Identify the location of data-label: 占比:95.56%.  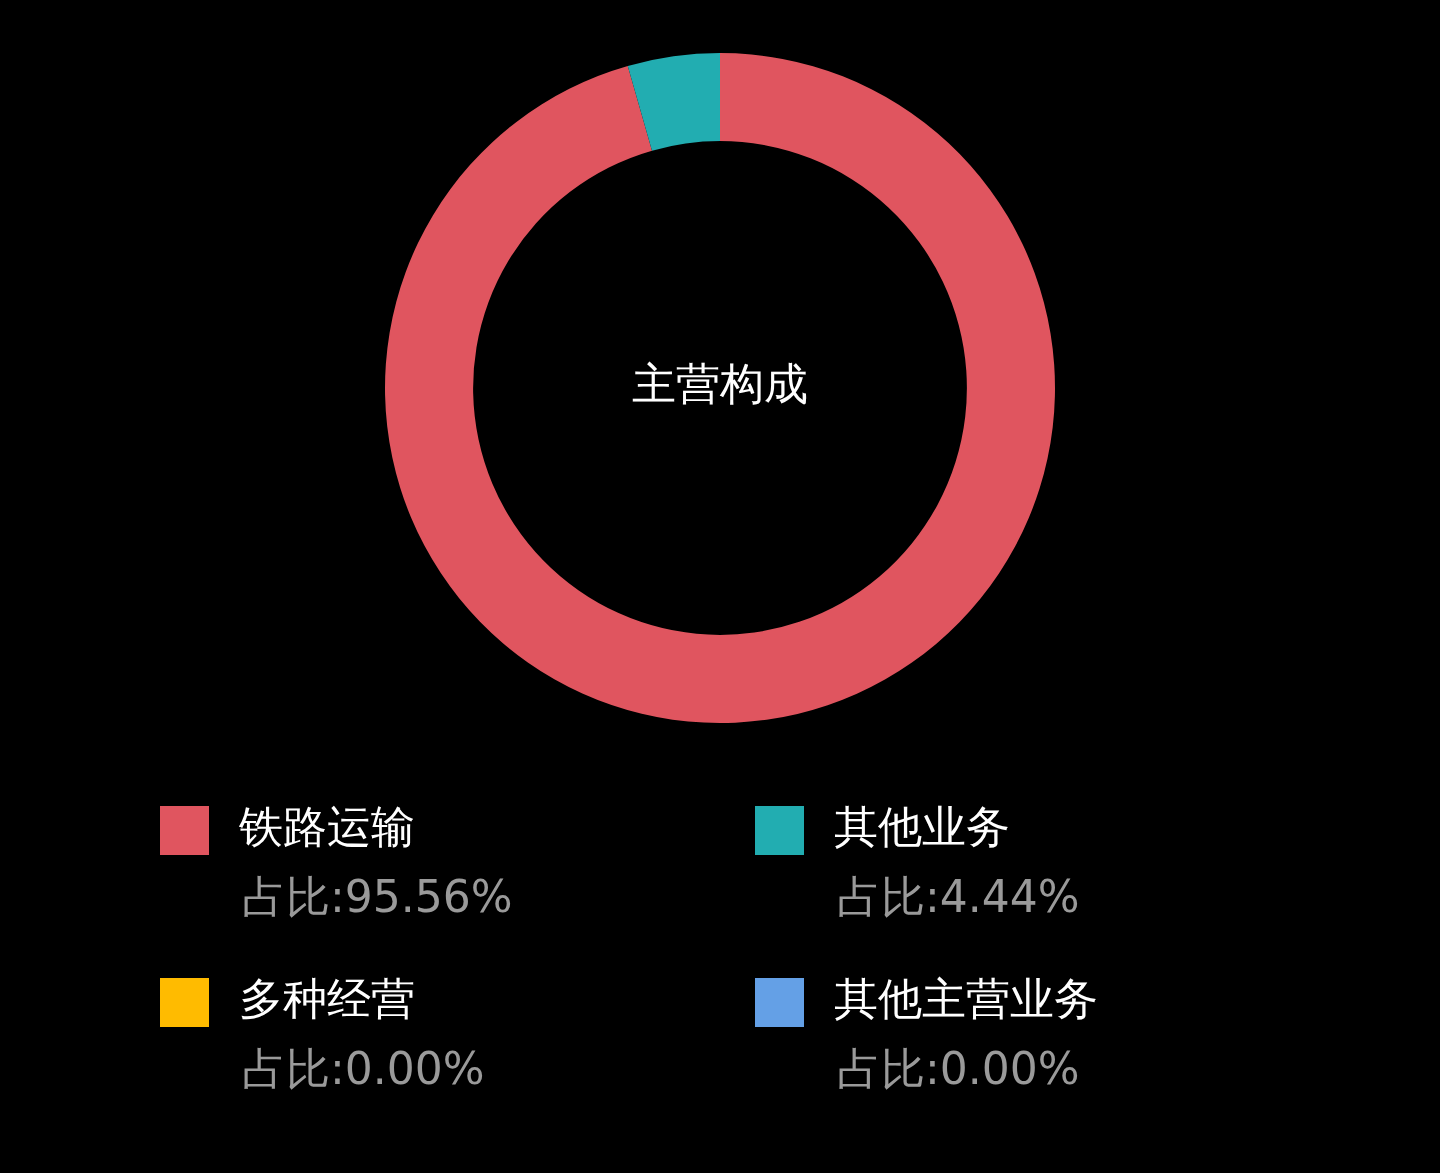
(377, 897).